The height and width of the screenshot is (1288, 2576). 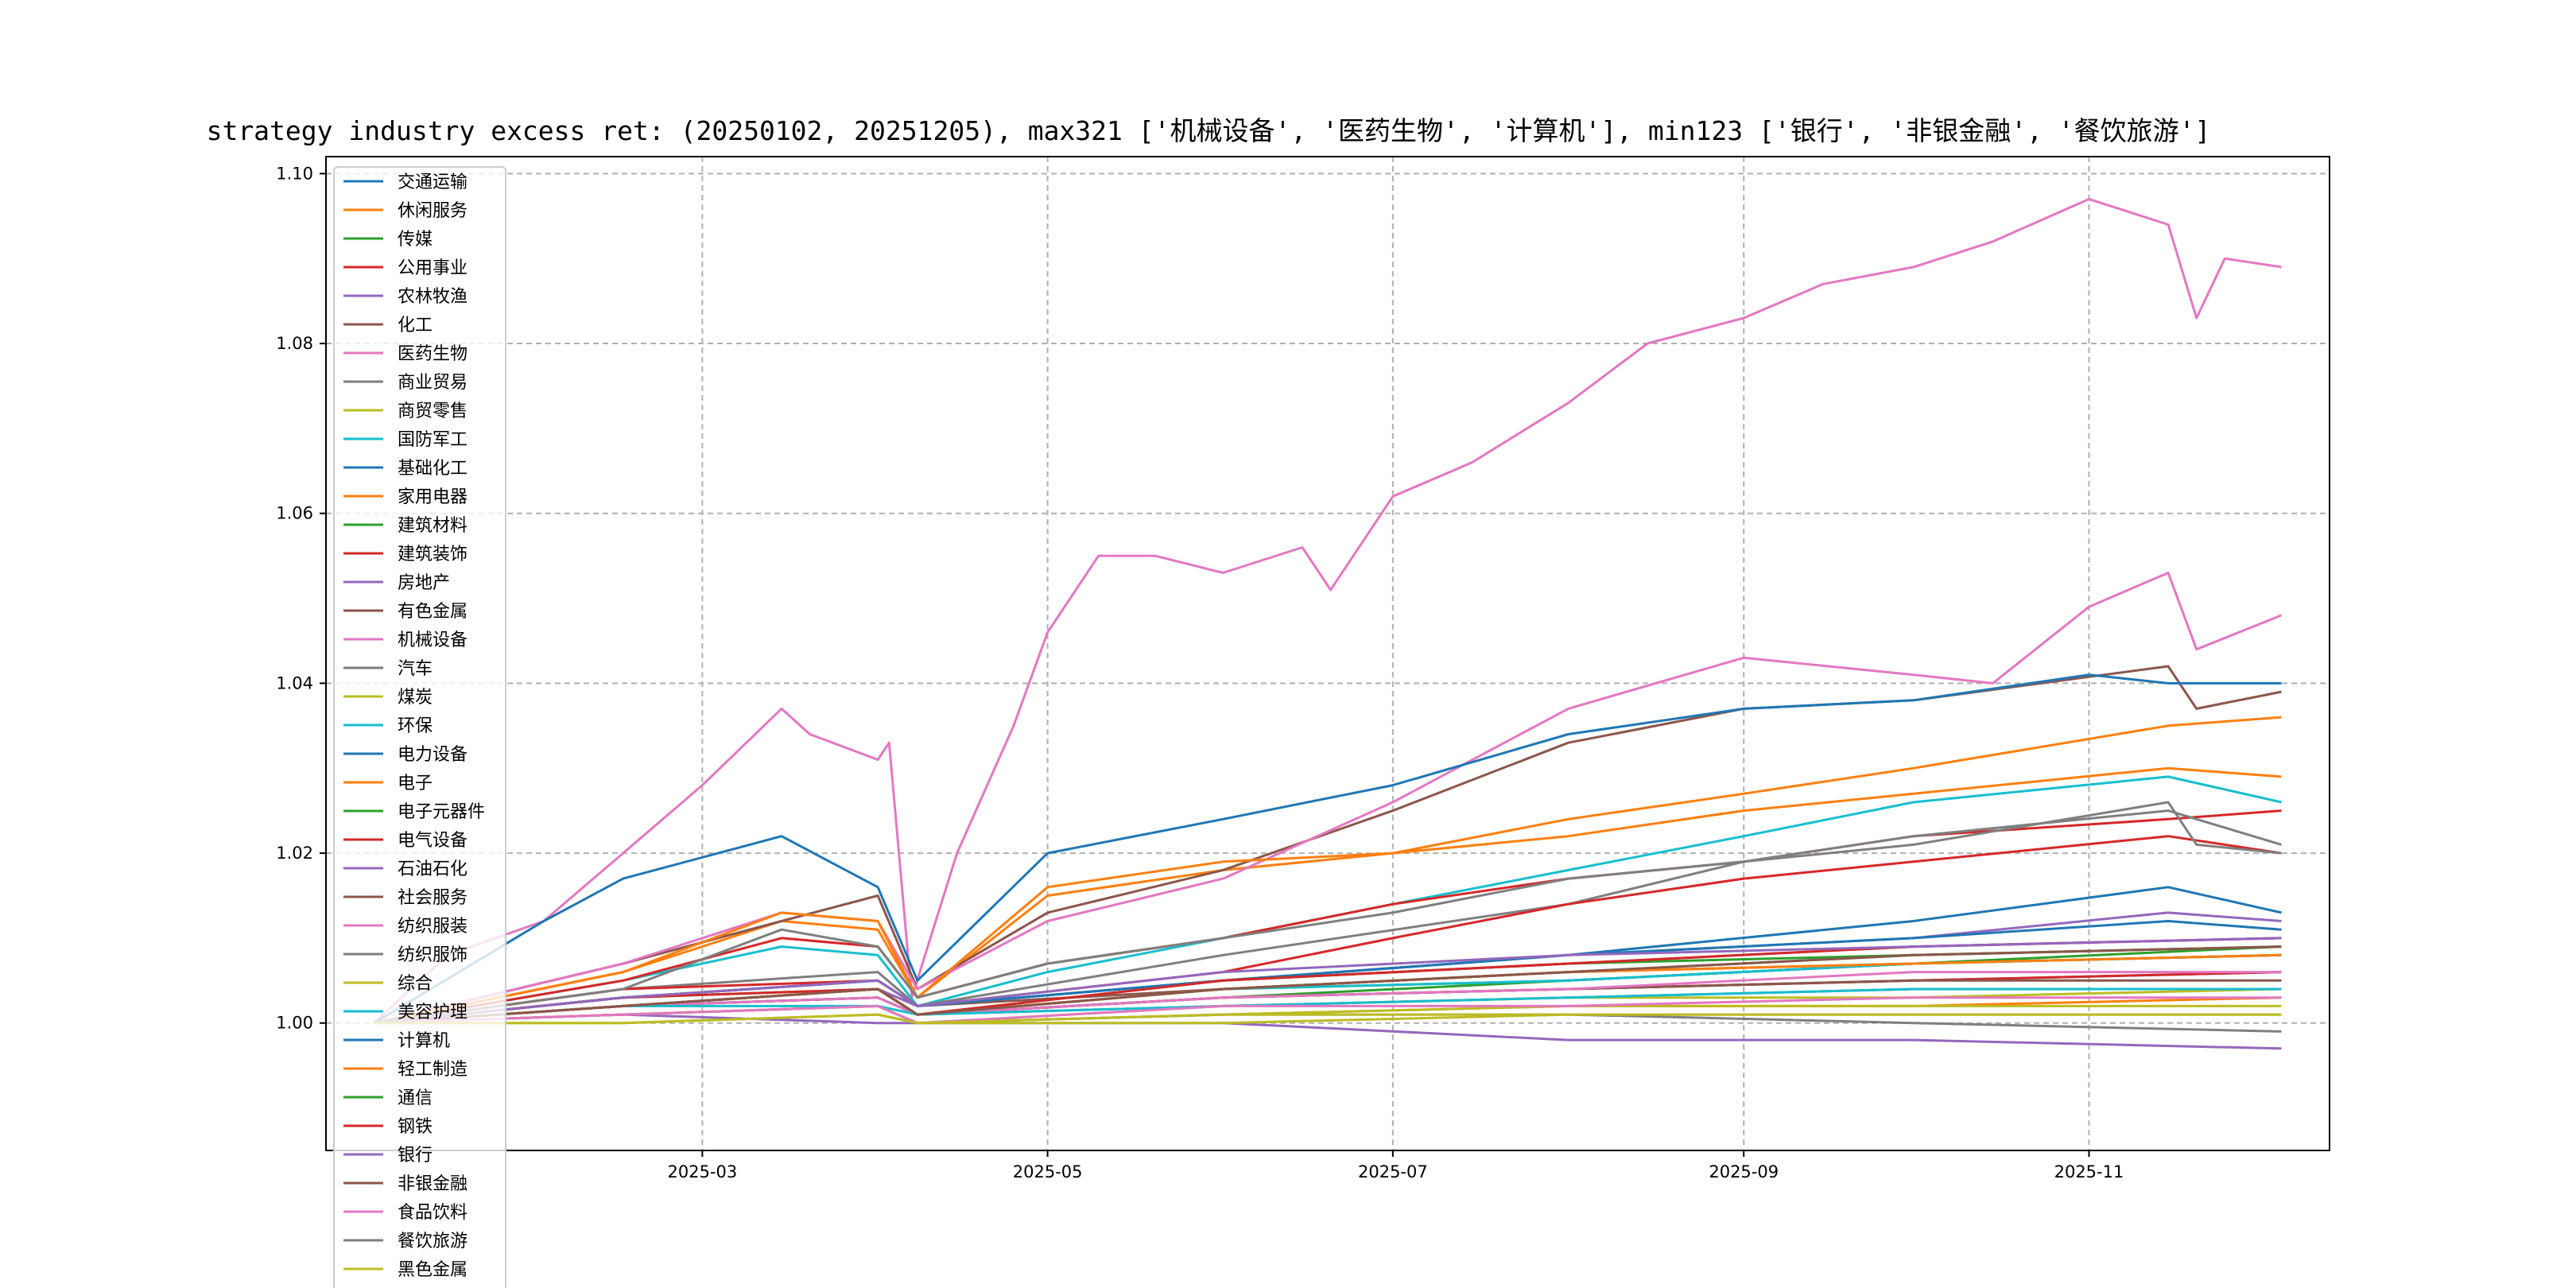 What do you see at coordinates (433, 898) in the screenshot?
I see `legend-label: 社会服务` at bounding box center [433, 898].